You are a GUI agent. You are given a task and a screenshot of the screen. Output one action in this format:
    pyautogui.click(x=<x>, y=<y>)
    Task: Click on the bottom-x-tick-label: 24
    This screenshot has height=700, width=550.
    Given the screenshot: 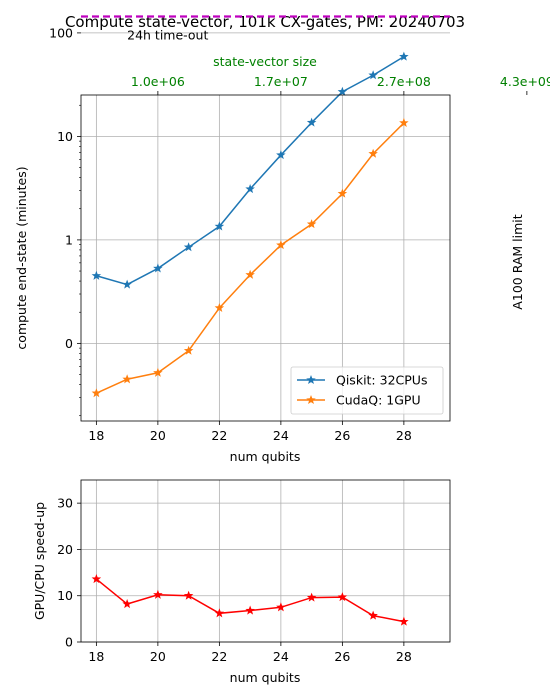 What is the action you would take?
    pyautogui.click(x=281, y=656)
    